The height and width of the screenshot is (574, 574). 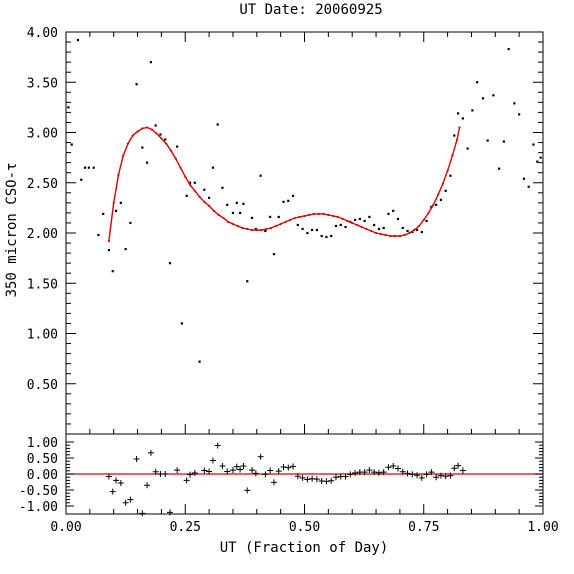 What do you see at coordinates (284, 184) in the screenshot?
I see `fit-curve-markers` at bounding box center [284, 184].